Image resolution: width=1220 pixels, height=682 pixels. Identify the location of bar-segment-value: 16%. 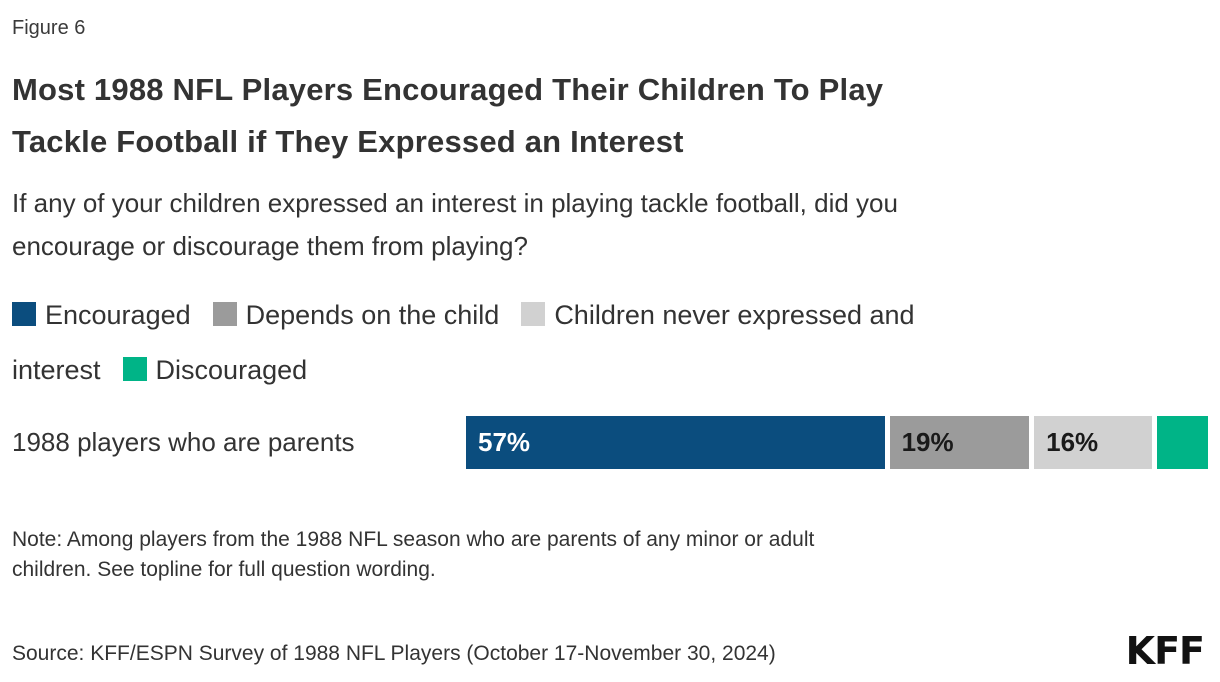
(1072, 442).